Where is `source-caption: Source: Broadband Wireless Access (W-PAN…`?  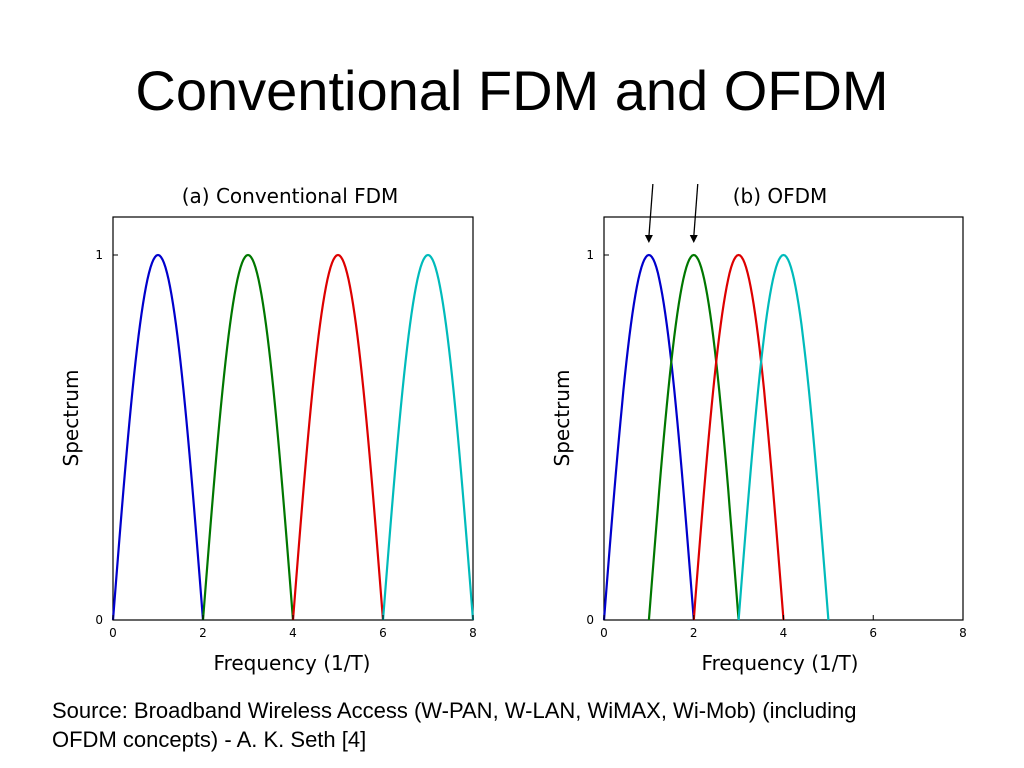 source-caption: Source: Broadband Wireless Access (W-PAN… is located at coordinates (532, 725).